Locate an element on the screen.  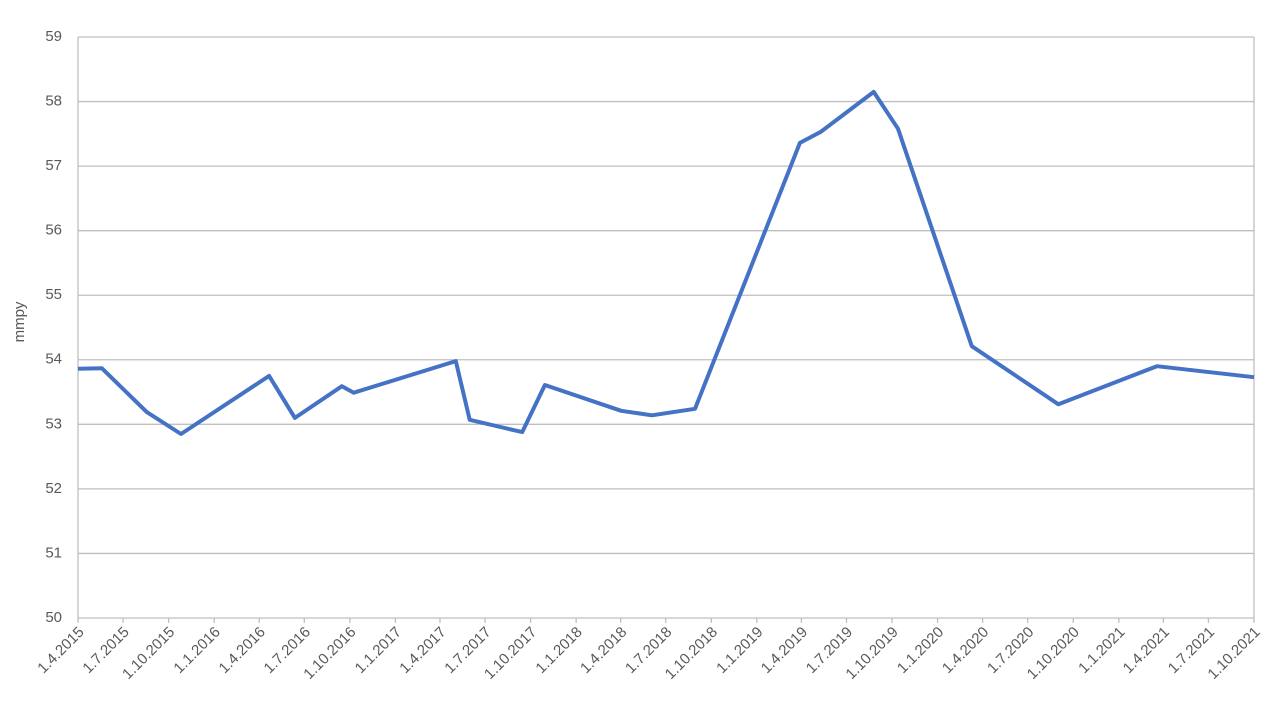
x-tick-label: 1.1.2019 is located at coordinates (739, 650).